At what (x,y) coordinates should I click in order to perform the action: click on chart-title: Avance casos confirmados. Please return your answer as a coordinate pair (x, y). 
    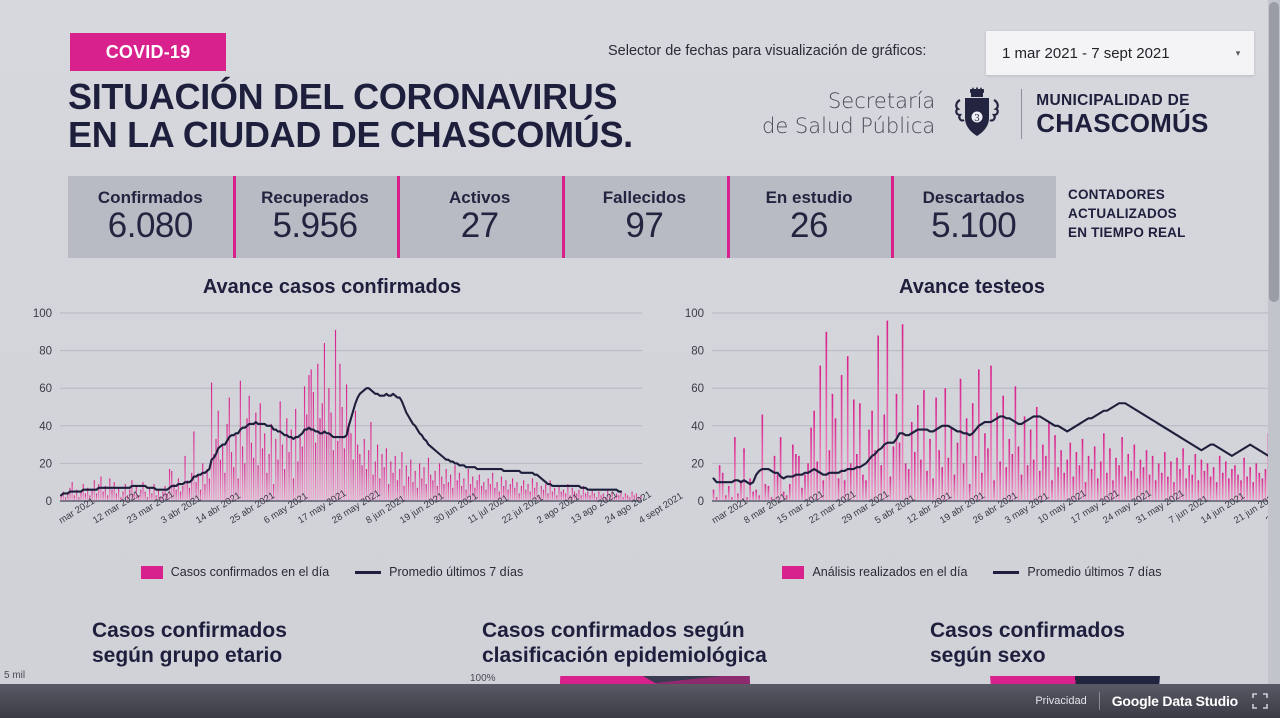
    Looking at the image, I should click on (332, 287).